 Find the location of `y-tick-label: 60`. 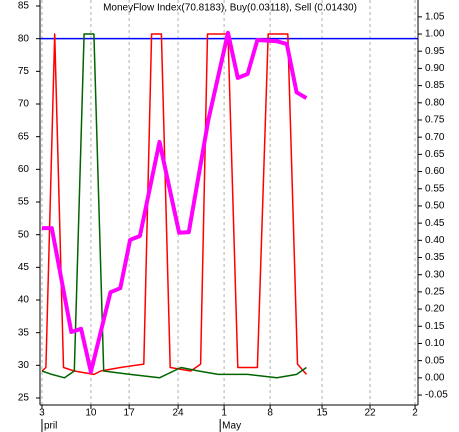

y-tick-label: 60 is located at coordinates (24, 169).